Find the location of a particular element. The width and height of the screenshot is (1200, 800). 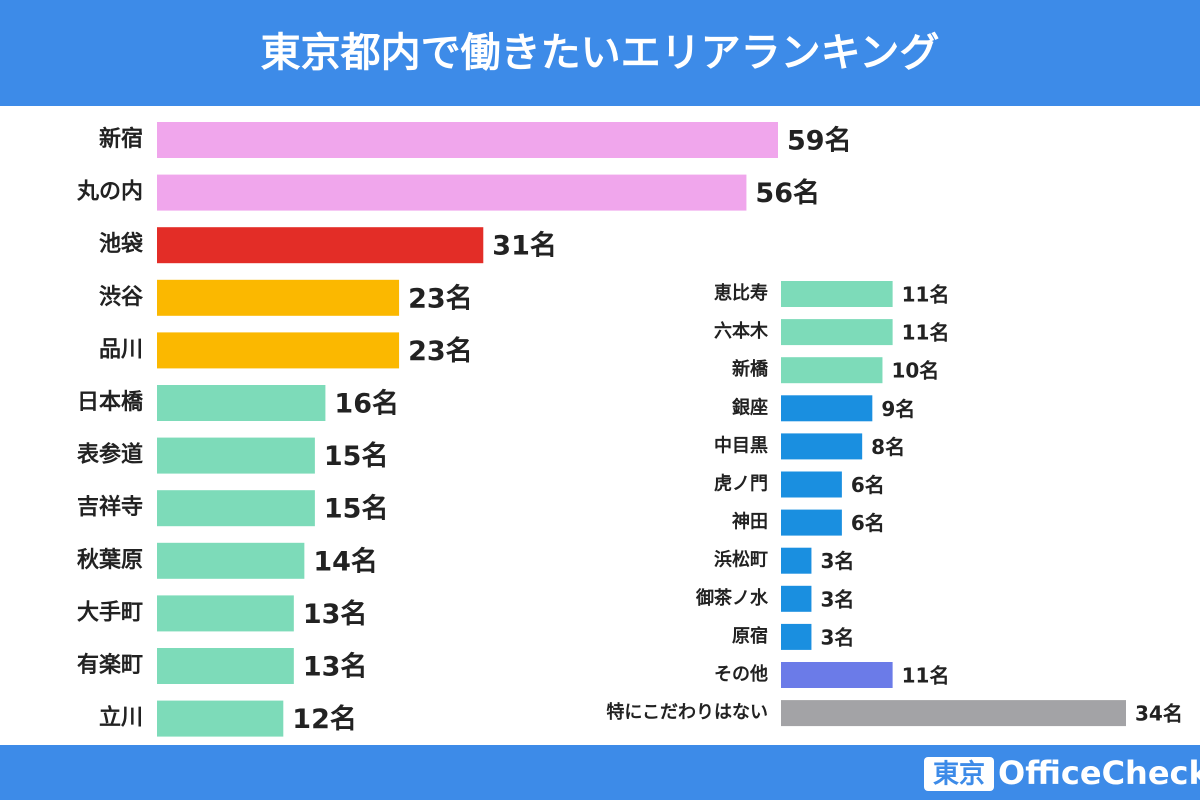

value-label: 14名 is located at coordinates (345, 561).